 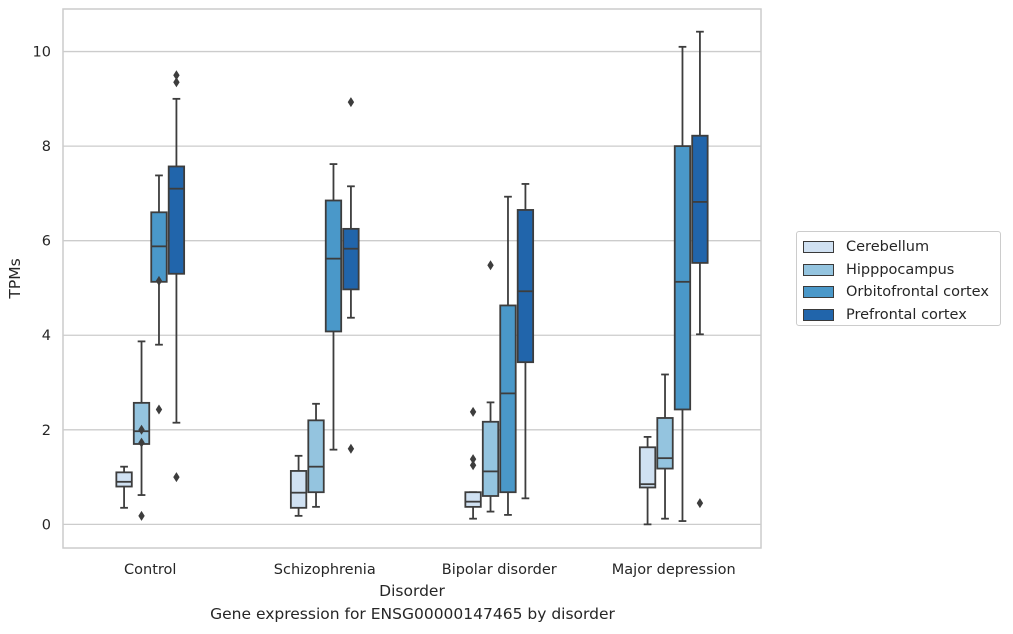 I want to click on box-schizophrenia-hipppocampus, so click(x=316, y=455).